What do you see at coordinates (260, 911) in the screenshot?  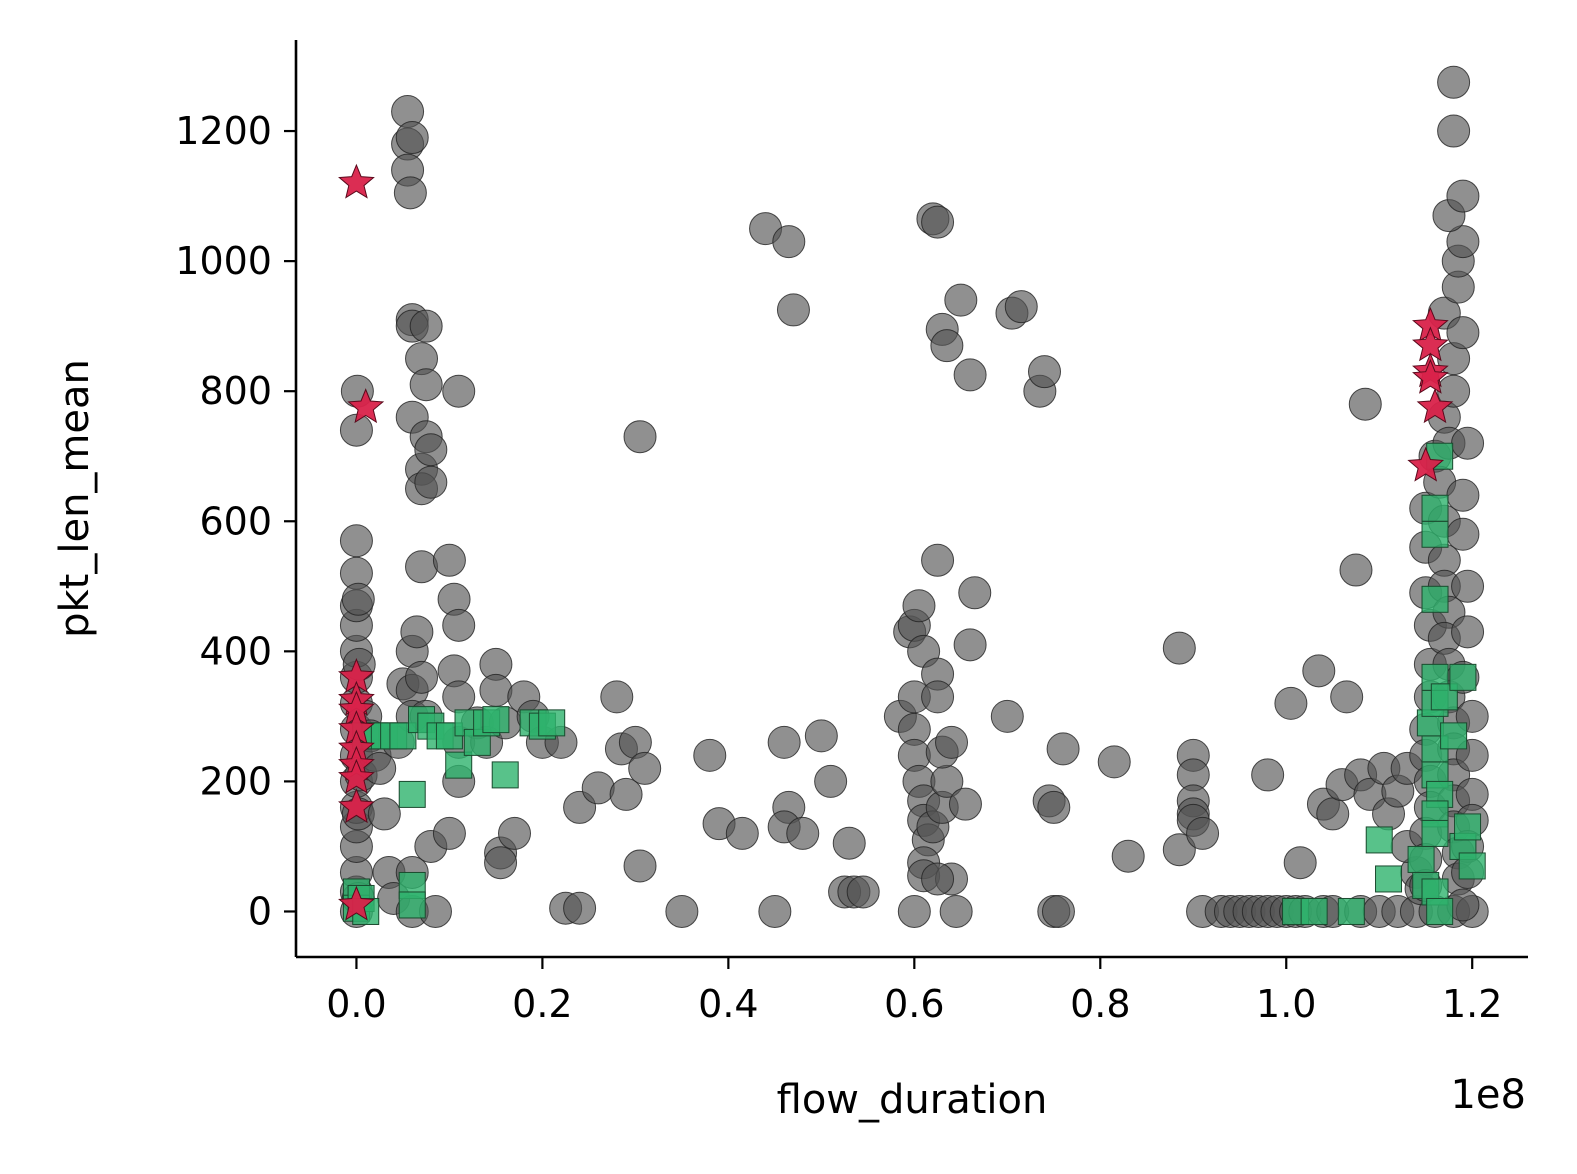 I see `y-tick-label: 0` at bounding box center [260, 911].